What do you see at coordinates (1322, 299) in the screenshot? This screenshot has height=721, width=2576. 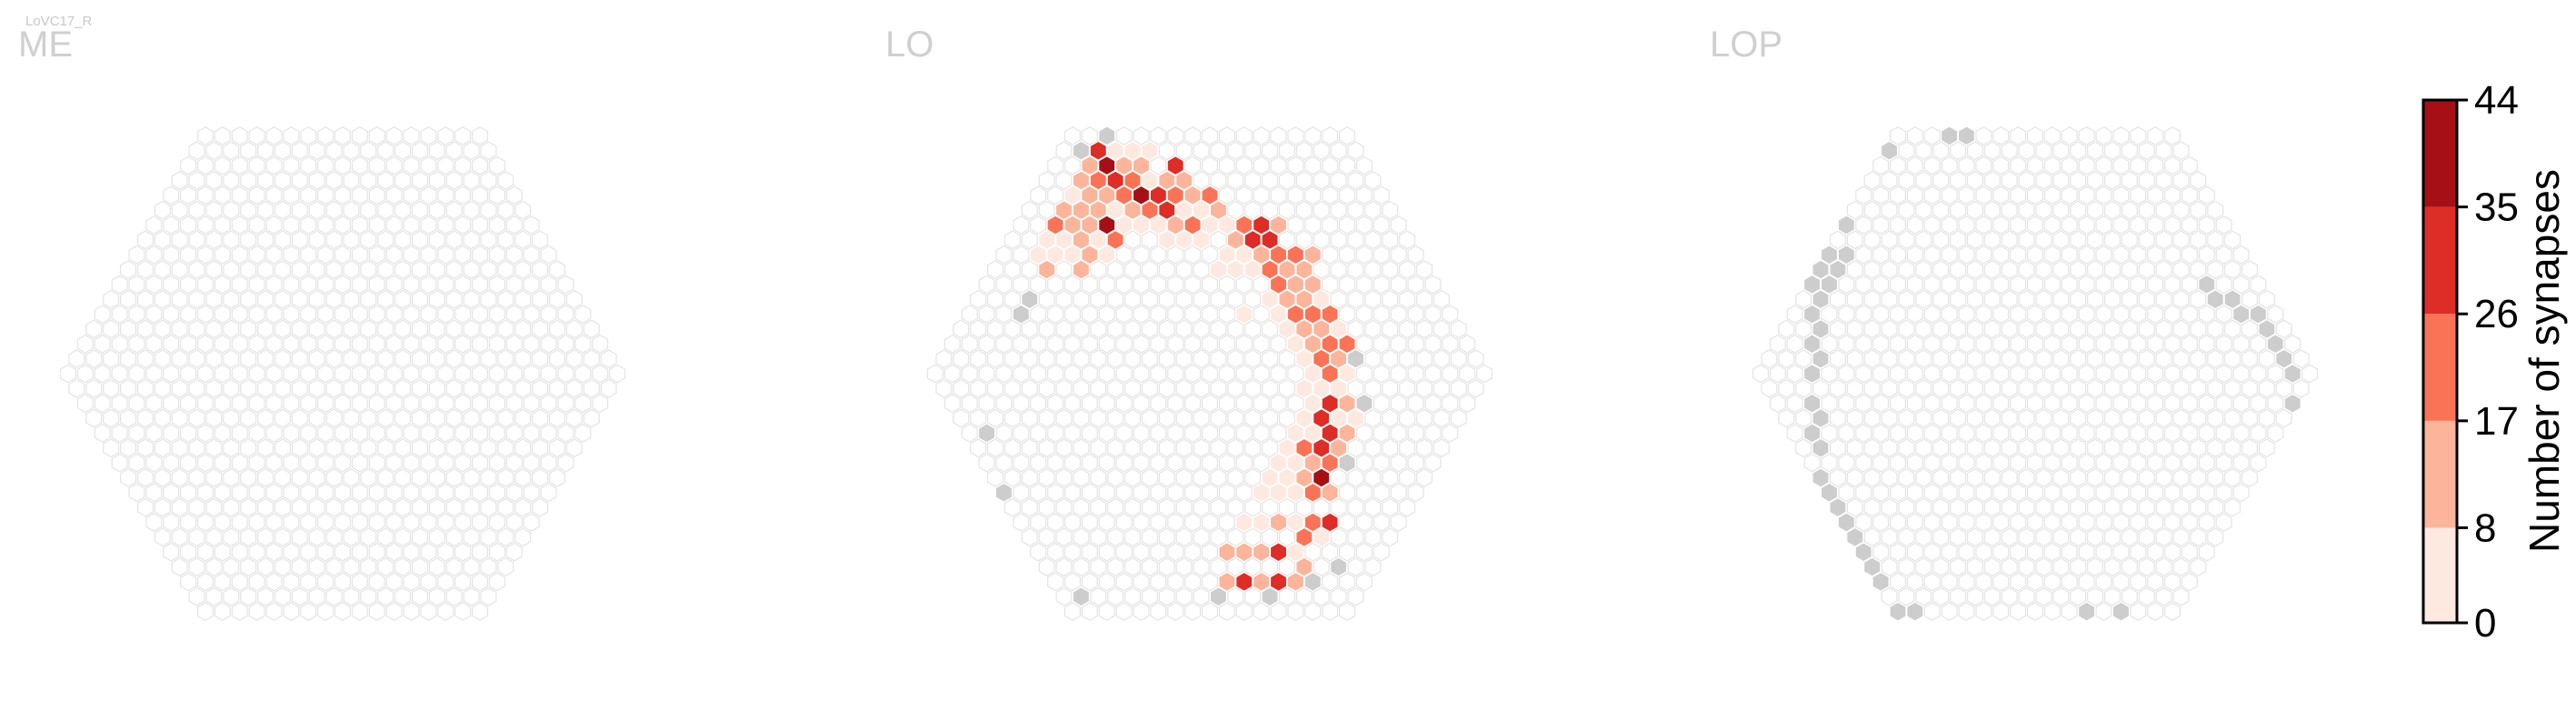 I see `hex-cell-6-synapses` at bounding box center [1322, 299].